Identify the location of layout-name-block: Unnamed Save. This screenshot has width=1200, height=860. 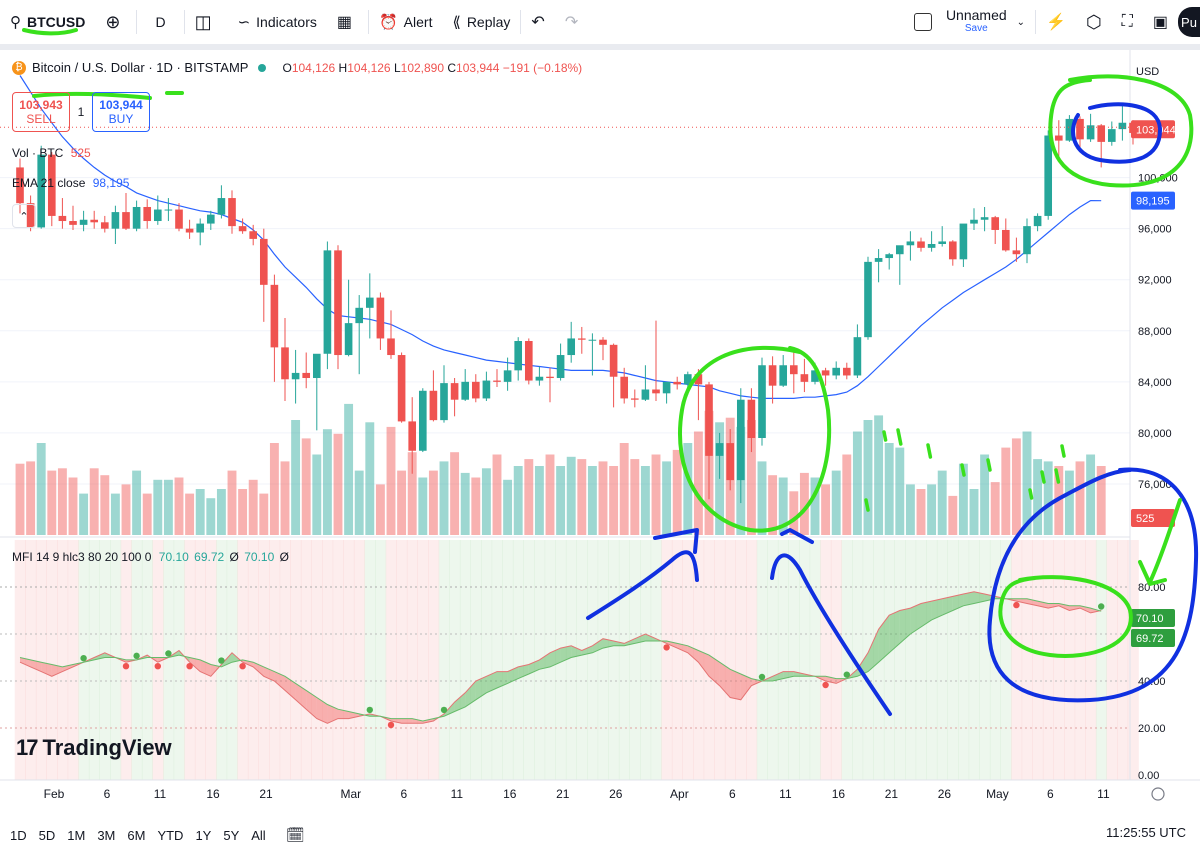
(976, 22).